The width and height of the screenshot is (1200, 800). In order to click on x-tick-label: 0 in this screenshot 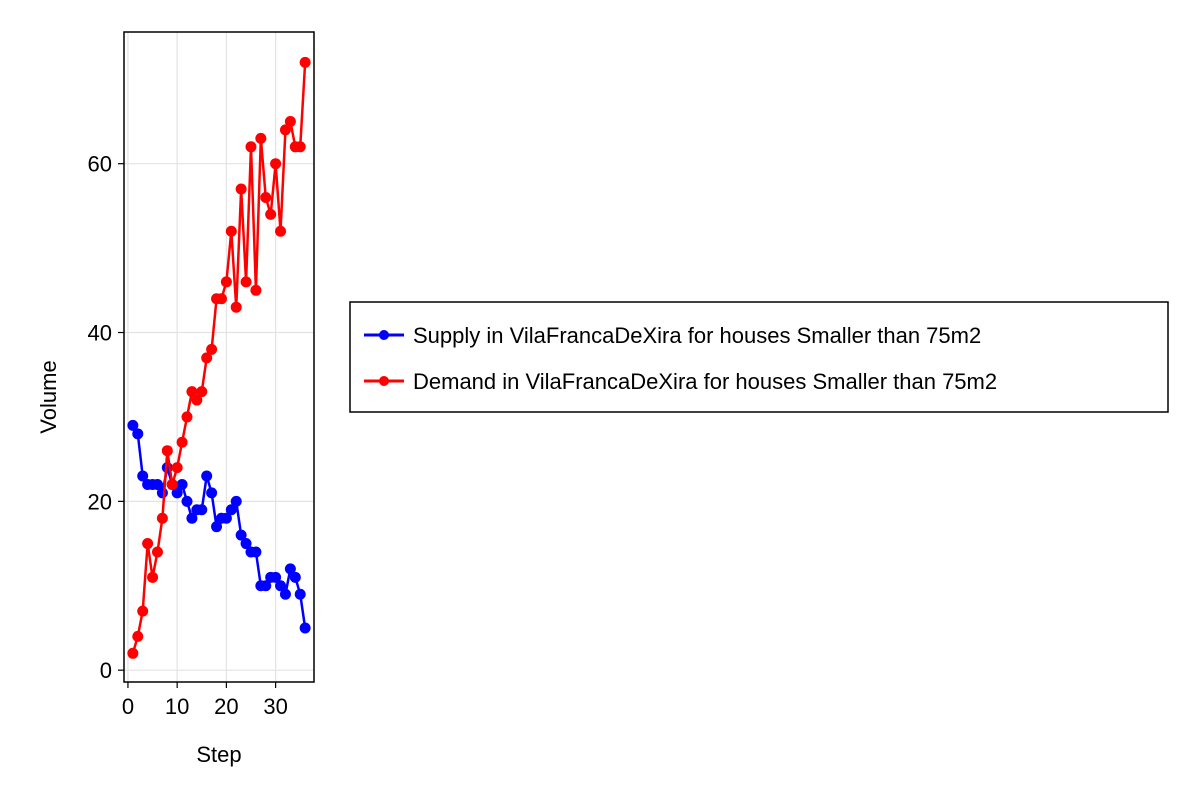, I will do `click(128, 706)`.